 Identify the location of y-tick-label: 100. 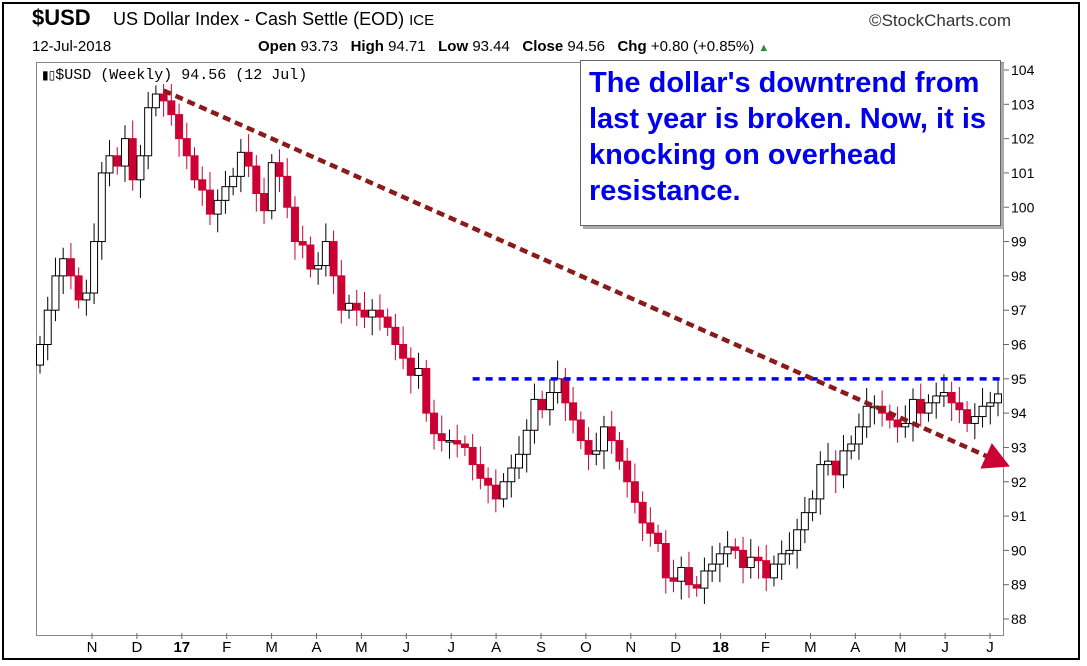
(1023, 207).